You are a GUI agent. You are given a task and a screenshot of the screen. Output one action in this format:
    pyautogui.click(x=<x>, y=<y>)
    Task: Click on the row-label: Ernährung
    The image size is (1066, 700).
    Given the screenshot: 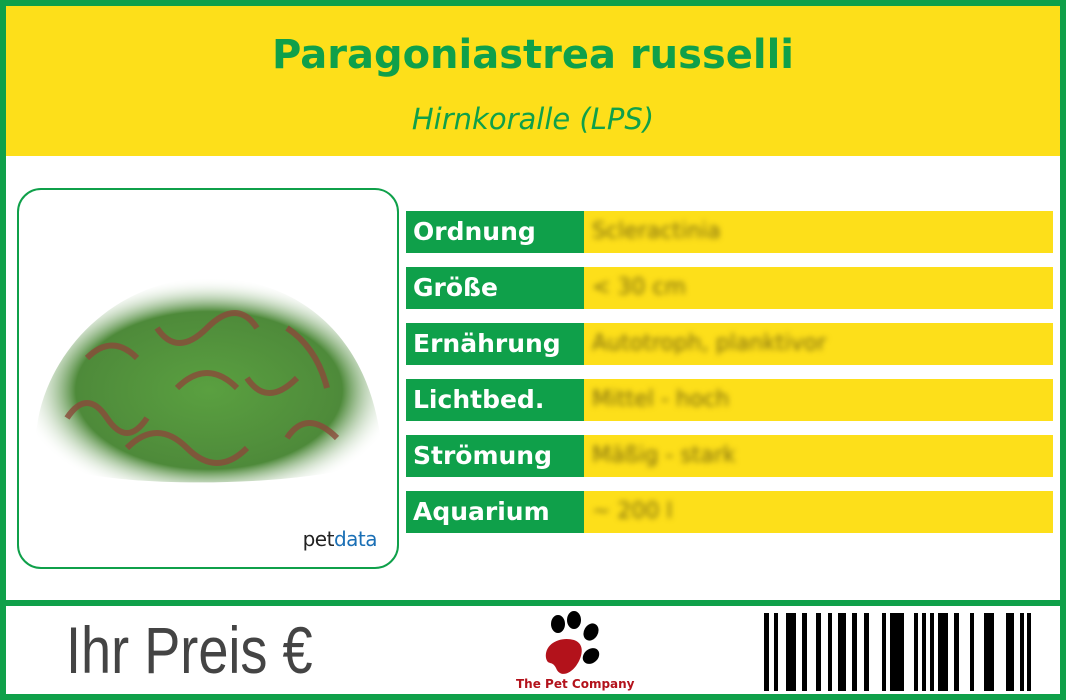 What is the action you would take?
    pyautogui.click(x=495, y=344)
    